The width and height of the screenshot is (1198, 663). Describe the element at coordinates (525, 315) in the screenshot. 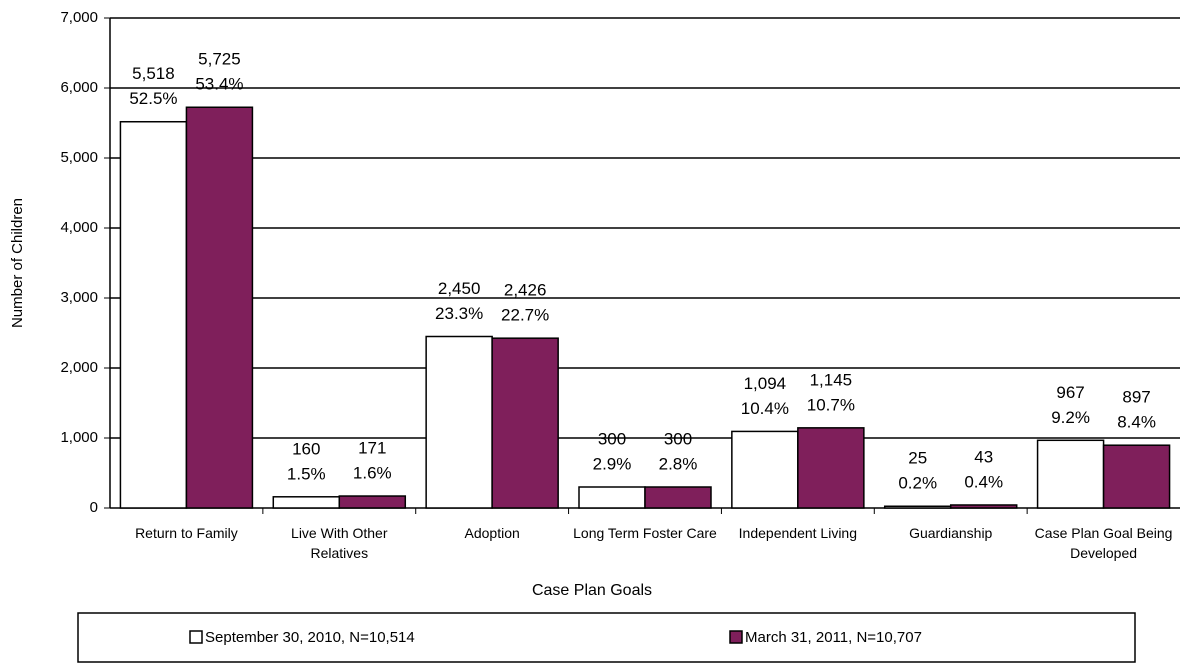

I see `data-label: 22.7%` at that location.